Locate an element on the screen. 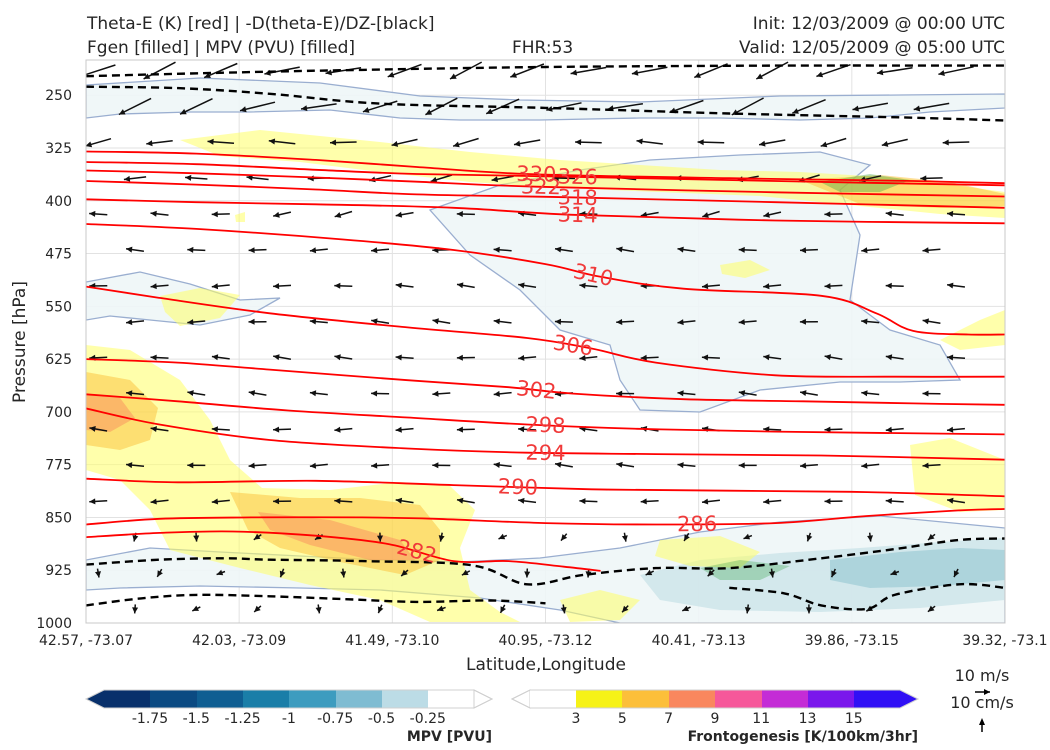  x-tick-label: 42.57, -73.07 is located at coordinates (86, 641).